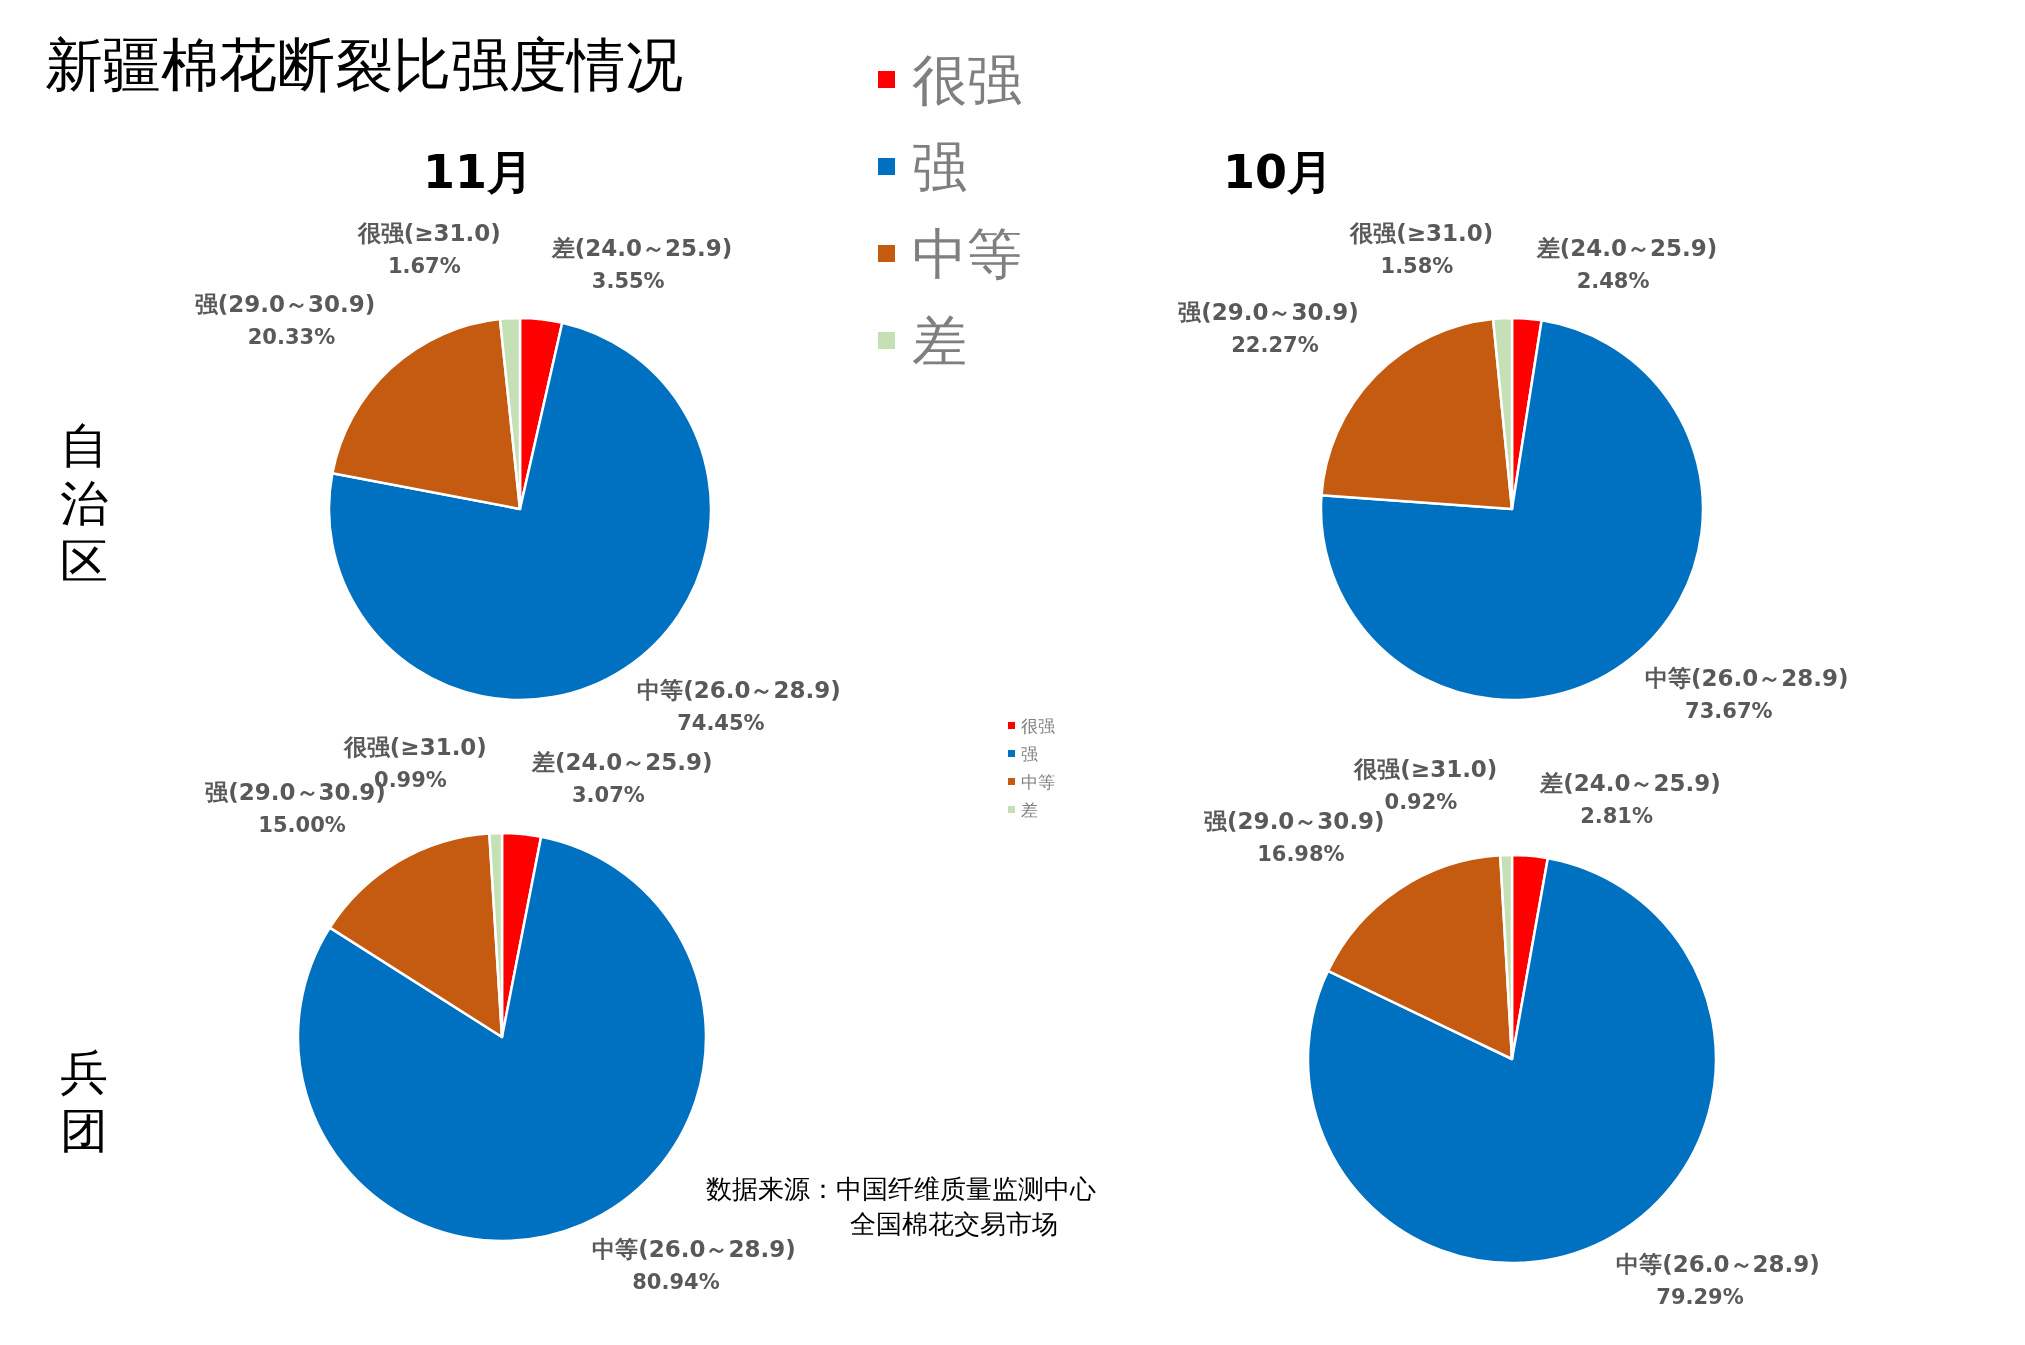 This screenshot has height=1345, width=2025. I want to click on chart-title: 11月, so click(478, 172).